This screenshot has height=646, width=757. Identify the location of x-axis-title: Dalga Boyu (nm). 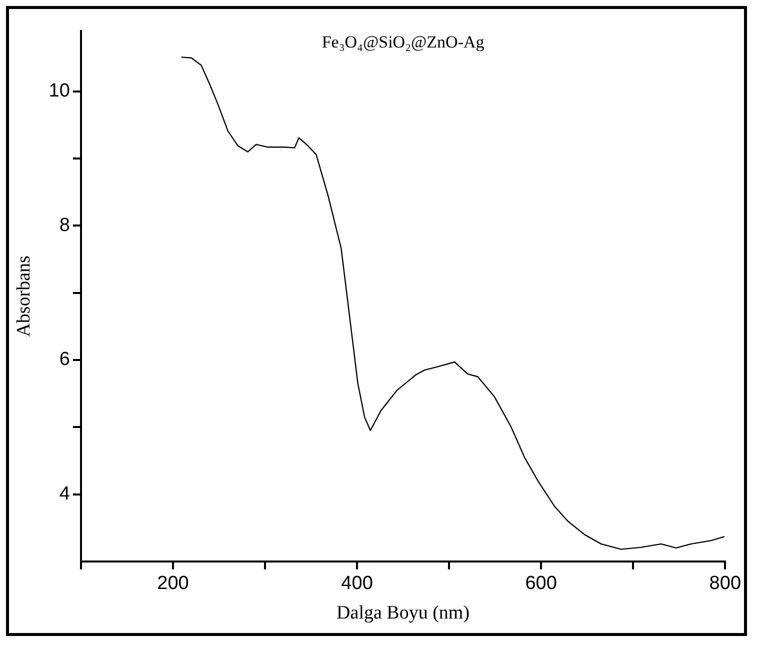
(403, 613).